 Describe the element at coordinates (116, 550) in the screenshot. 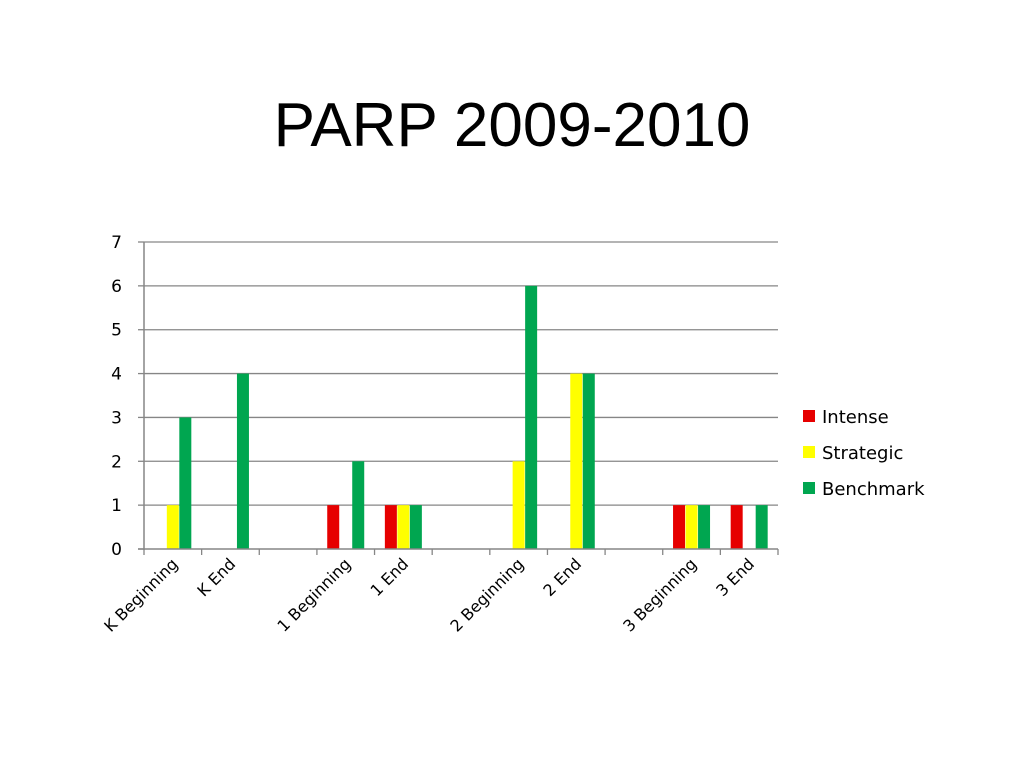

I see `y-tick-label: 0` at that location.